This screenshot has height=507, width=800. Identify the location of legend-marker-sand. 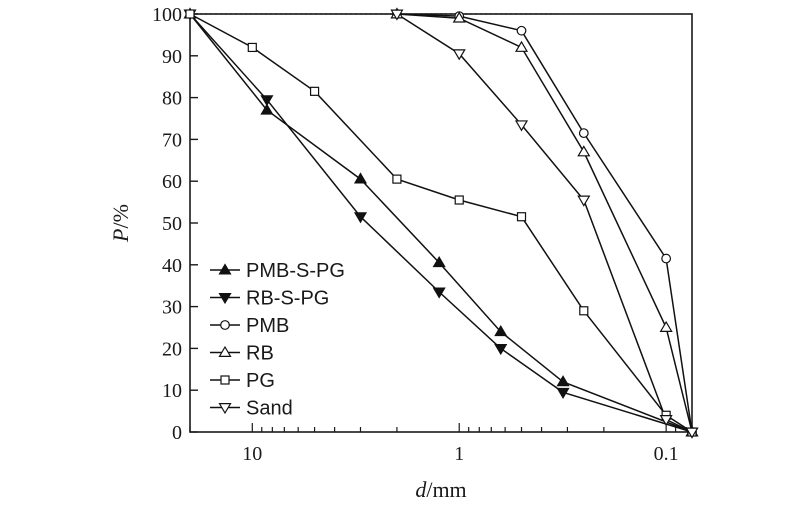
(225, 409).